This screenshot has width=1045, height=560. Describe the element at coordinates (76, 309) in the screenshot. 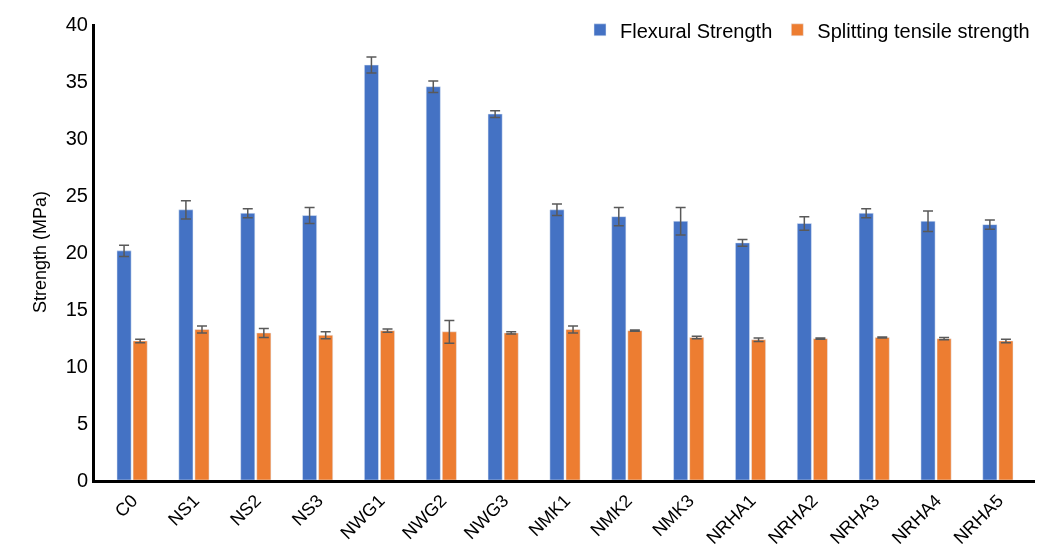

I see `y-tick-label: 15` at that location.